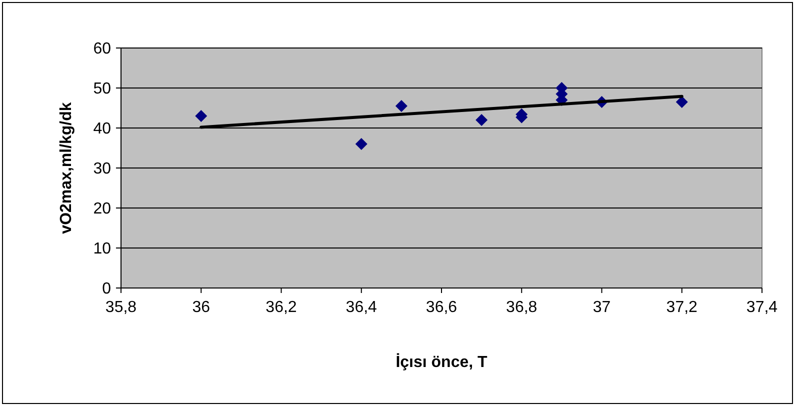 The image size is (795, 406). Describe the element at coordinates (102, 209) in the screenshot. I see `y-tick-label: 20` at that location.